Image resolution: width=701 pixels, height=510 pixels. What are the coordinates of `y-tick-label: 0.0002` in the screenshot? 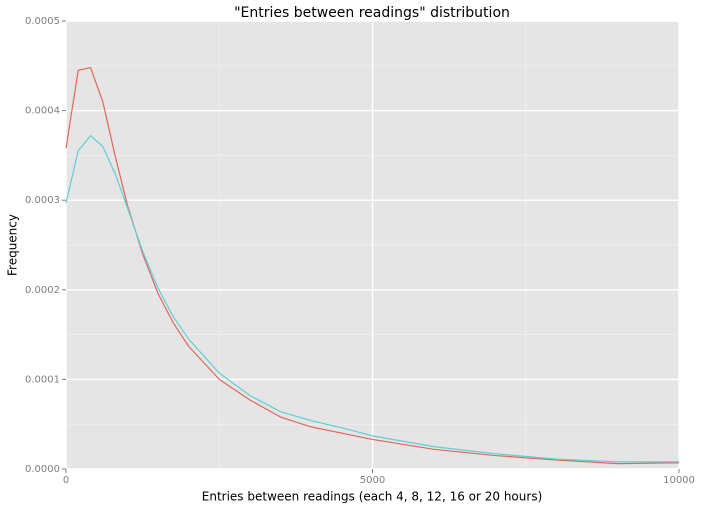 It's located at (42, 290).